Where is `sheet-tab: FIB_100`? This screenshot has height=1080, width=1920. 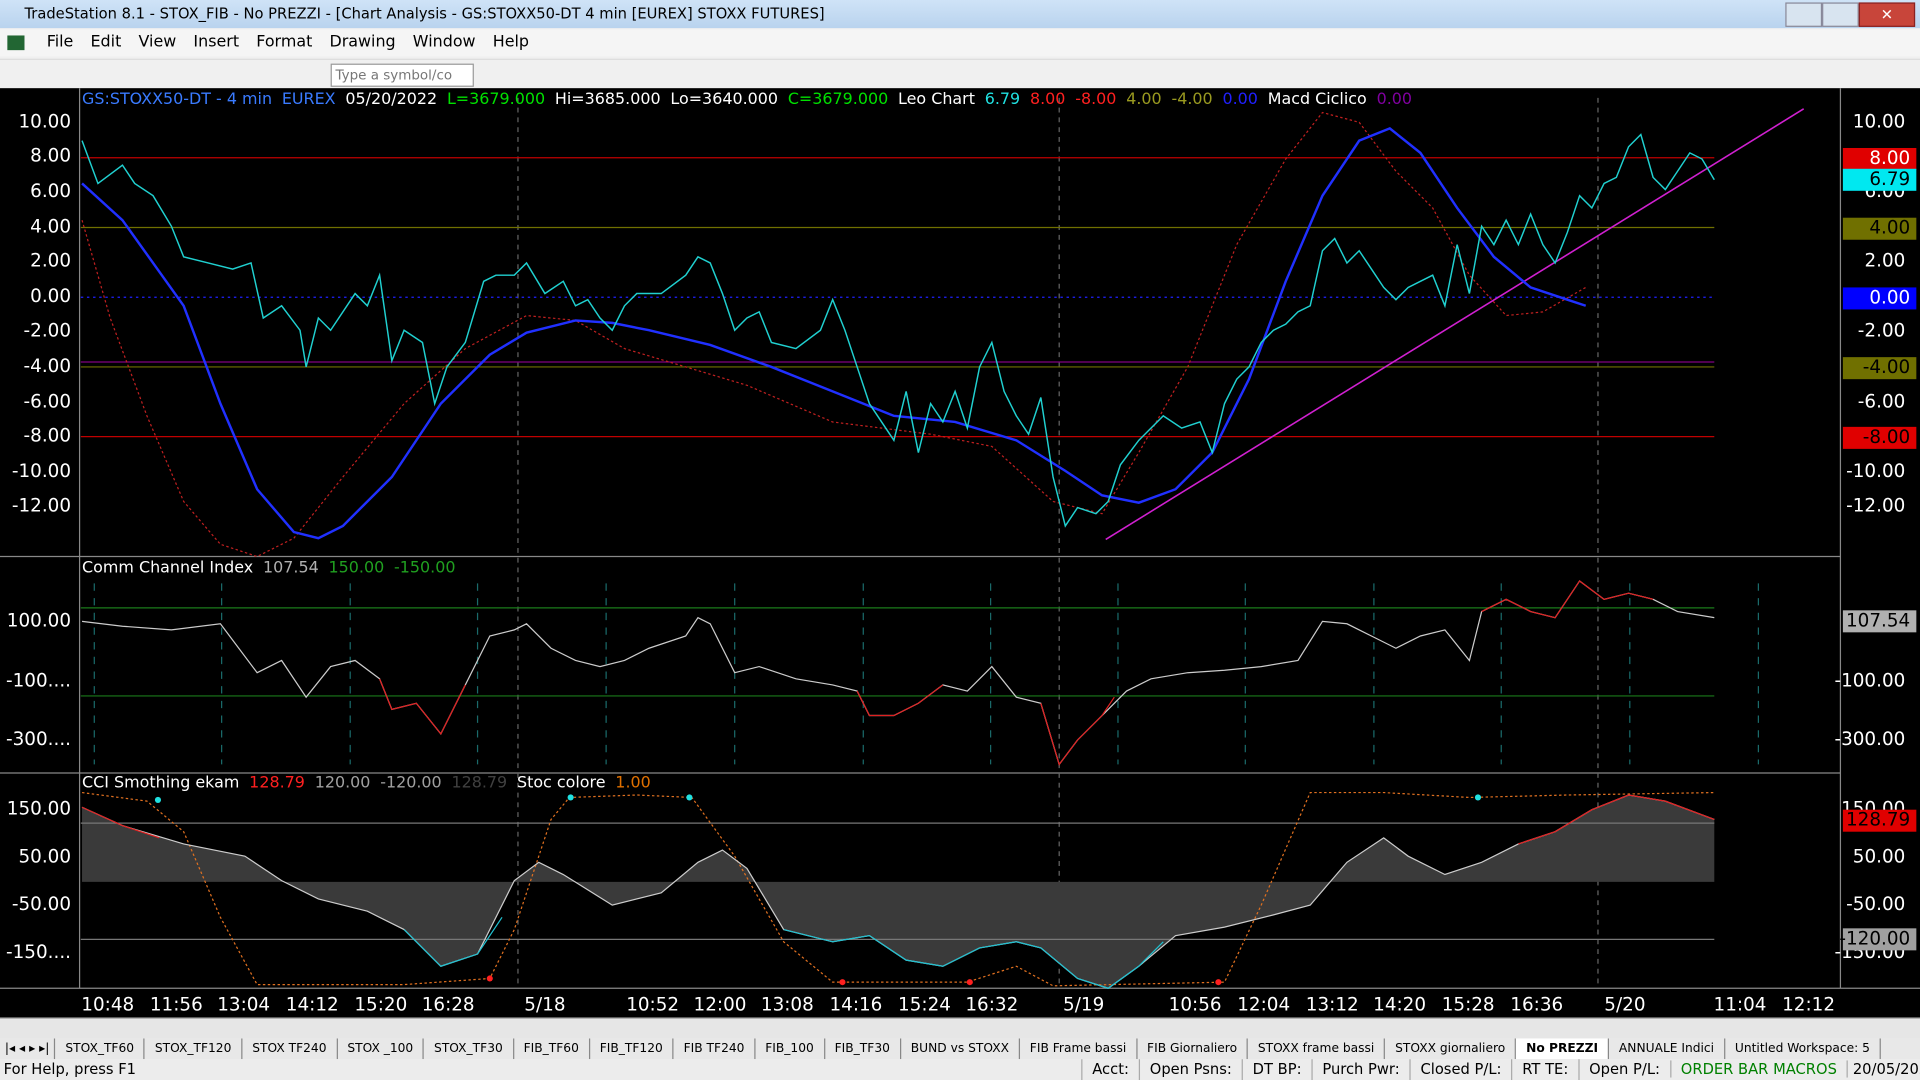
sheet-tab: FIB_100 is located at coordinates (790, 1049).